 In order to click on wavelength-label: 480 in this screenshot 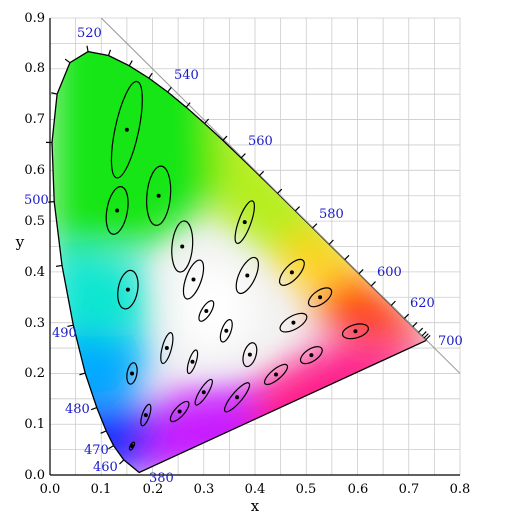, I will do `click(77, 409)`.